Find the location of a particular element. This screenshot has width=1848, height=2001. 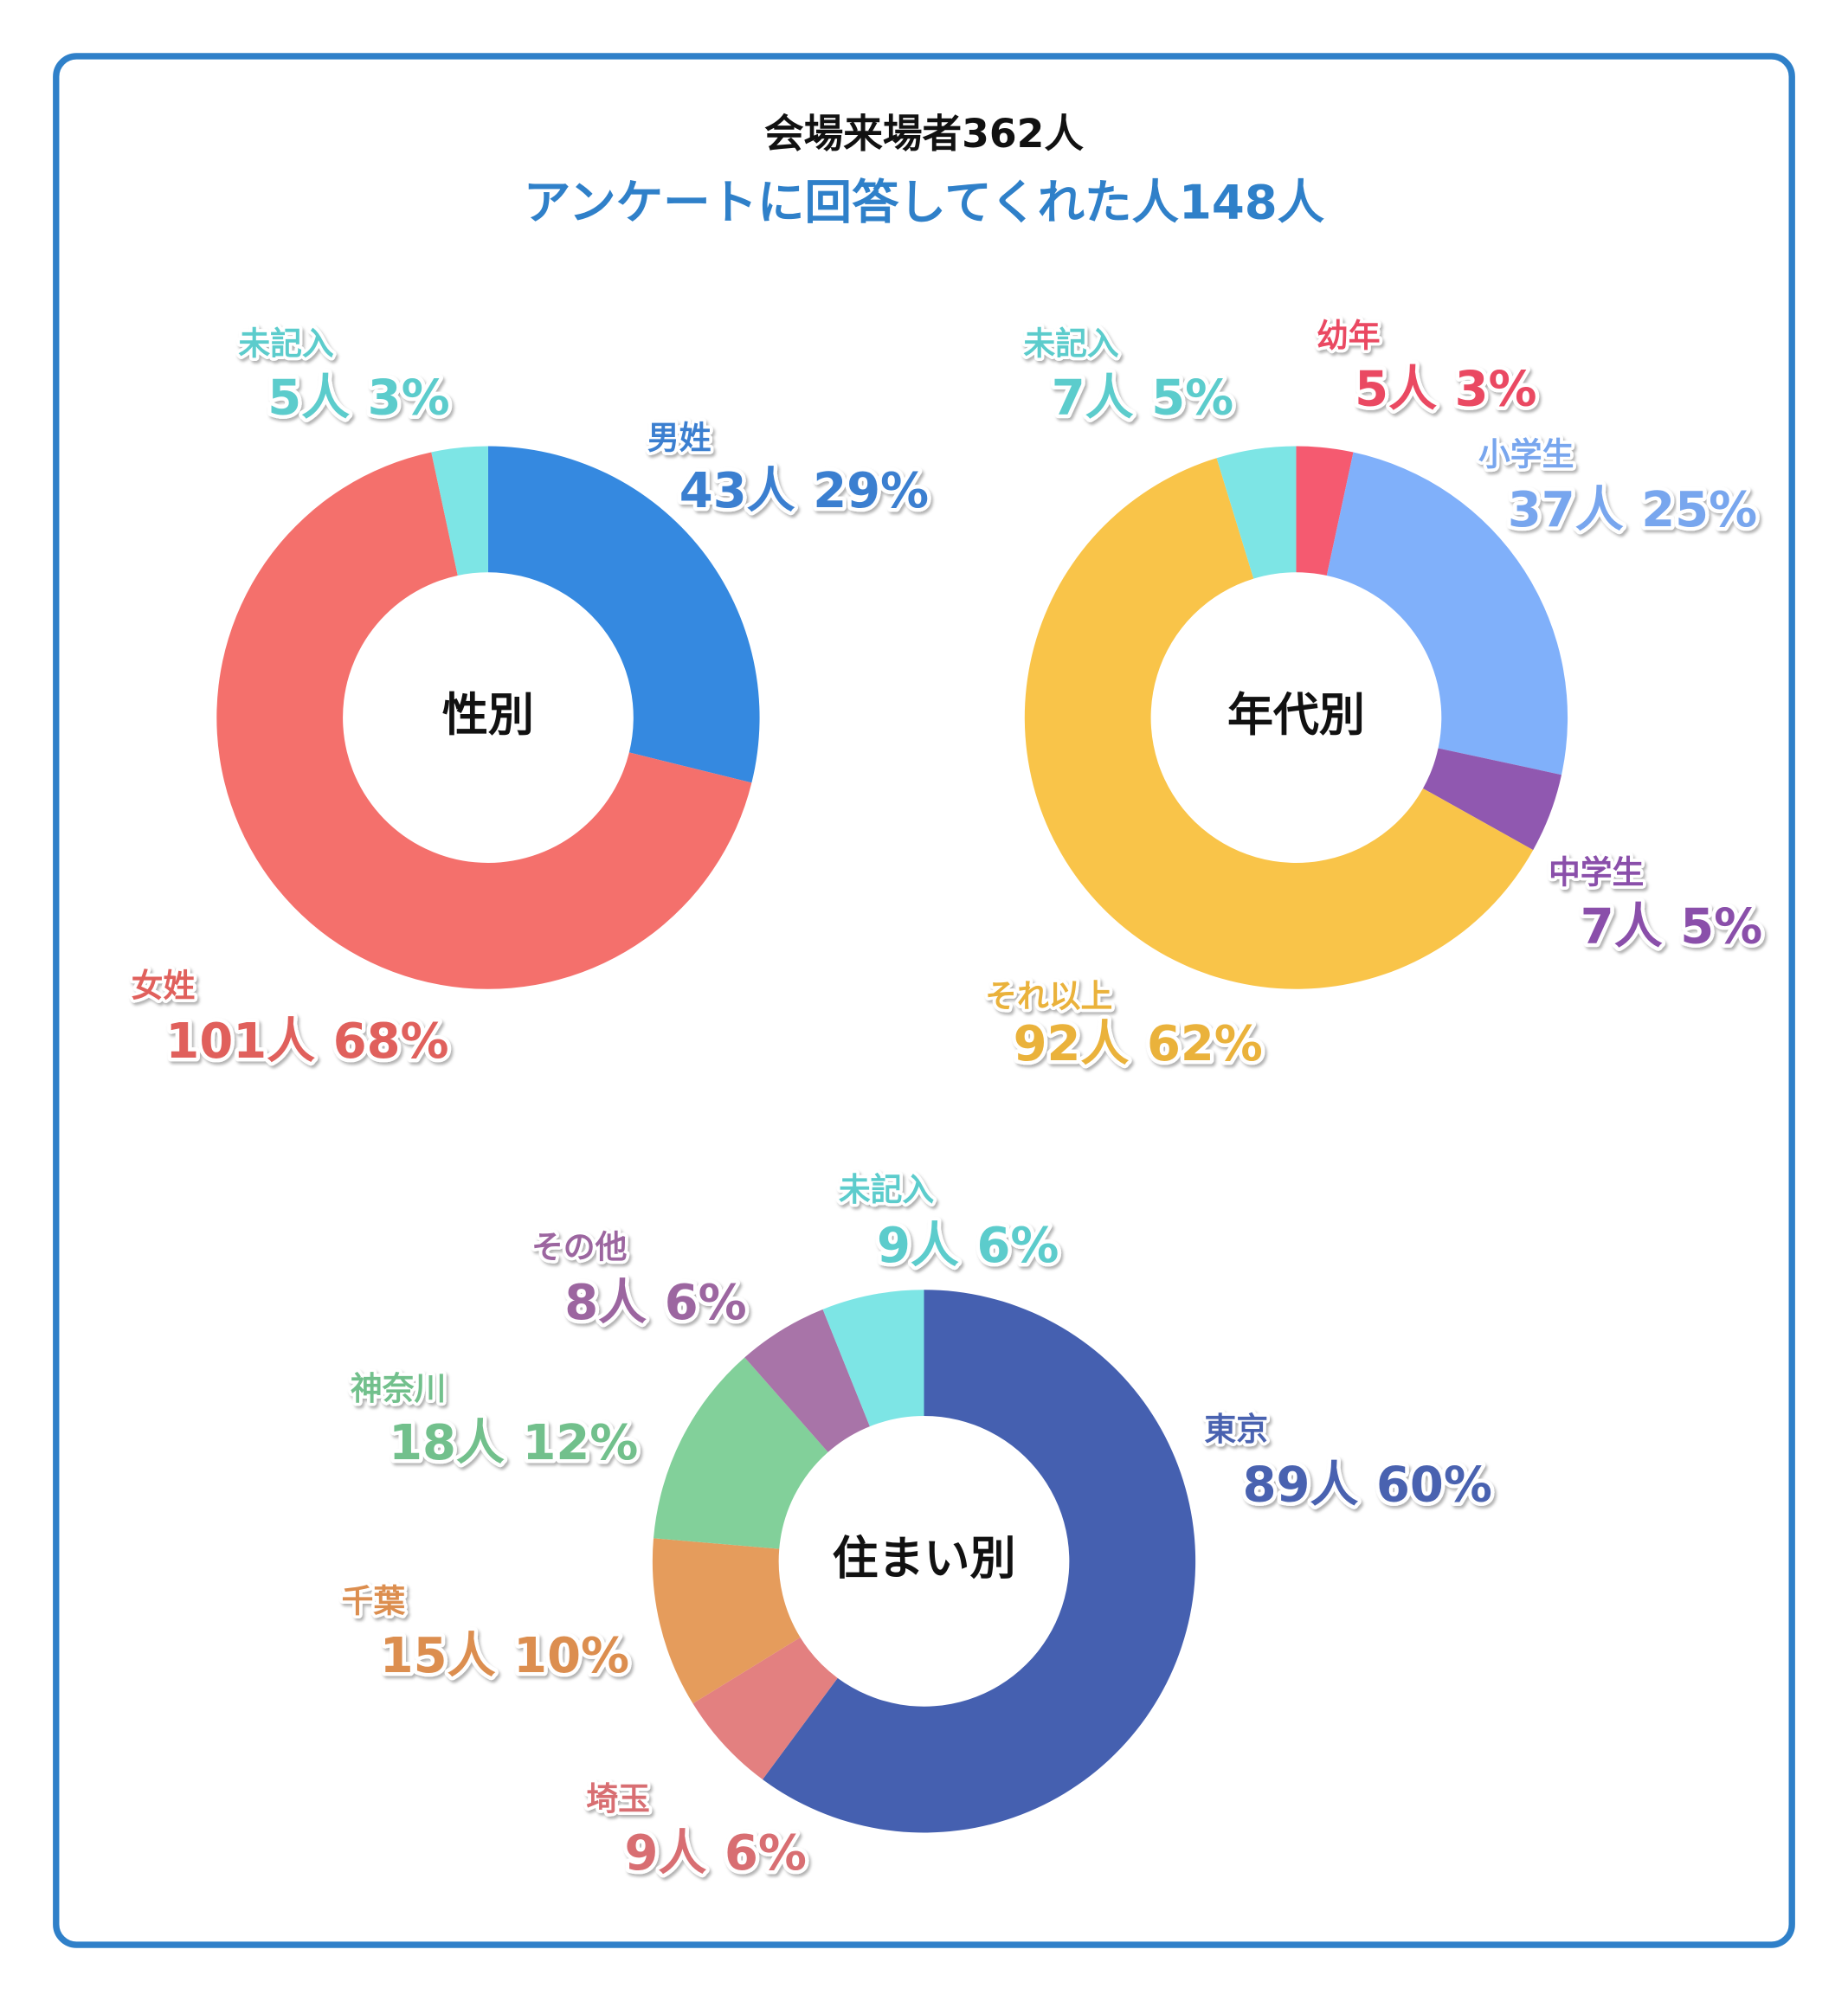

slice-name: その他 is located at coordinates (579, 1246).